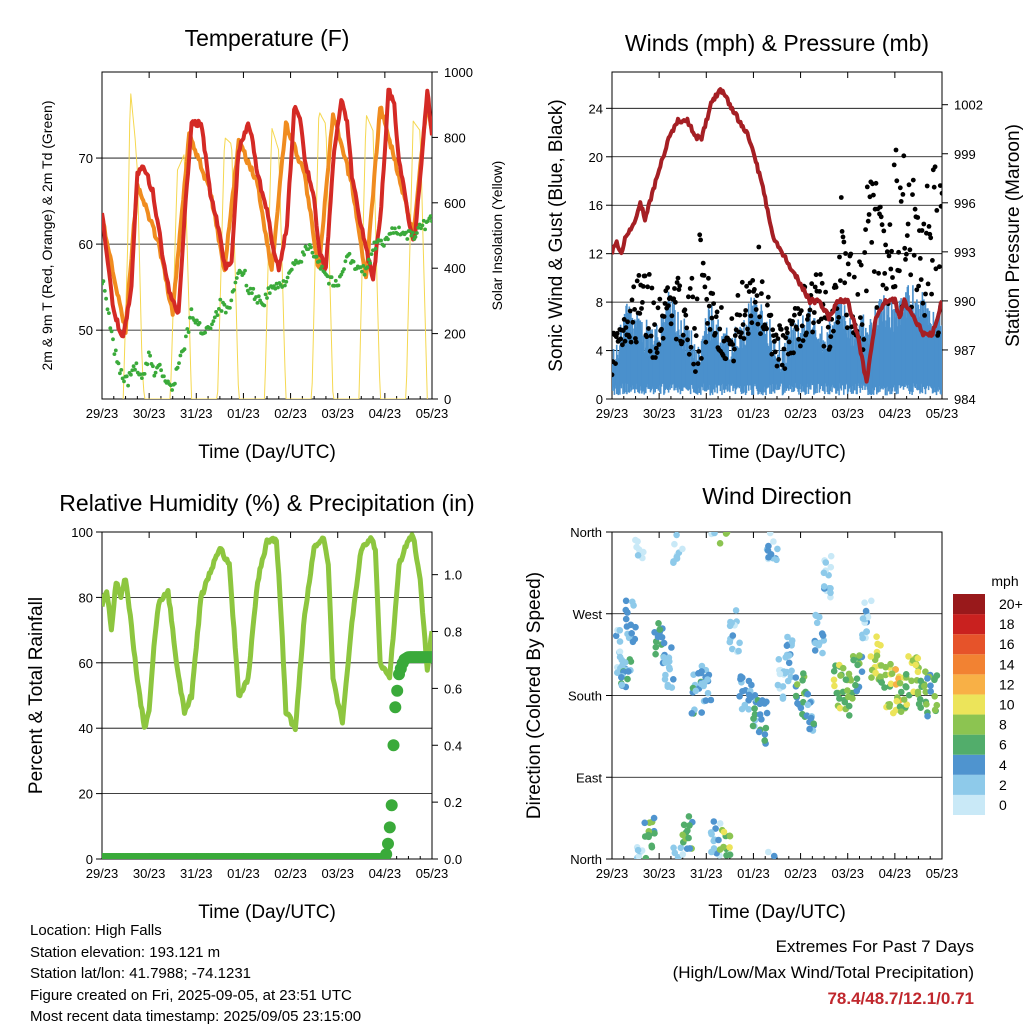  What do you see at coordinates (149, 873) in the screenshot?
I see `x-tick-label: 30/23` at bounding box center [149, 873].